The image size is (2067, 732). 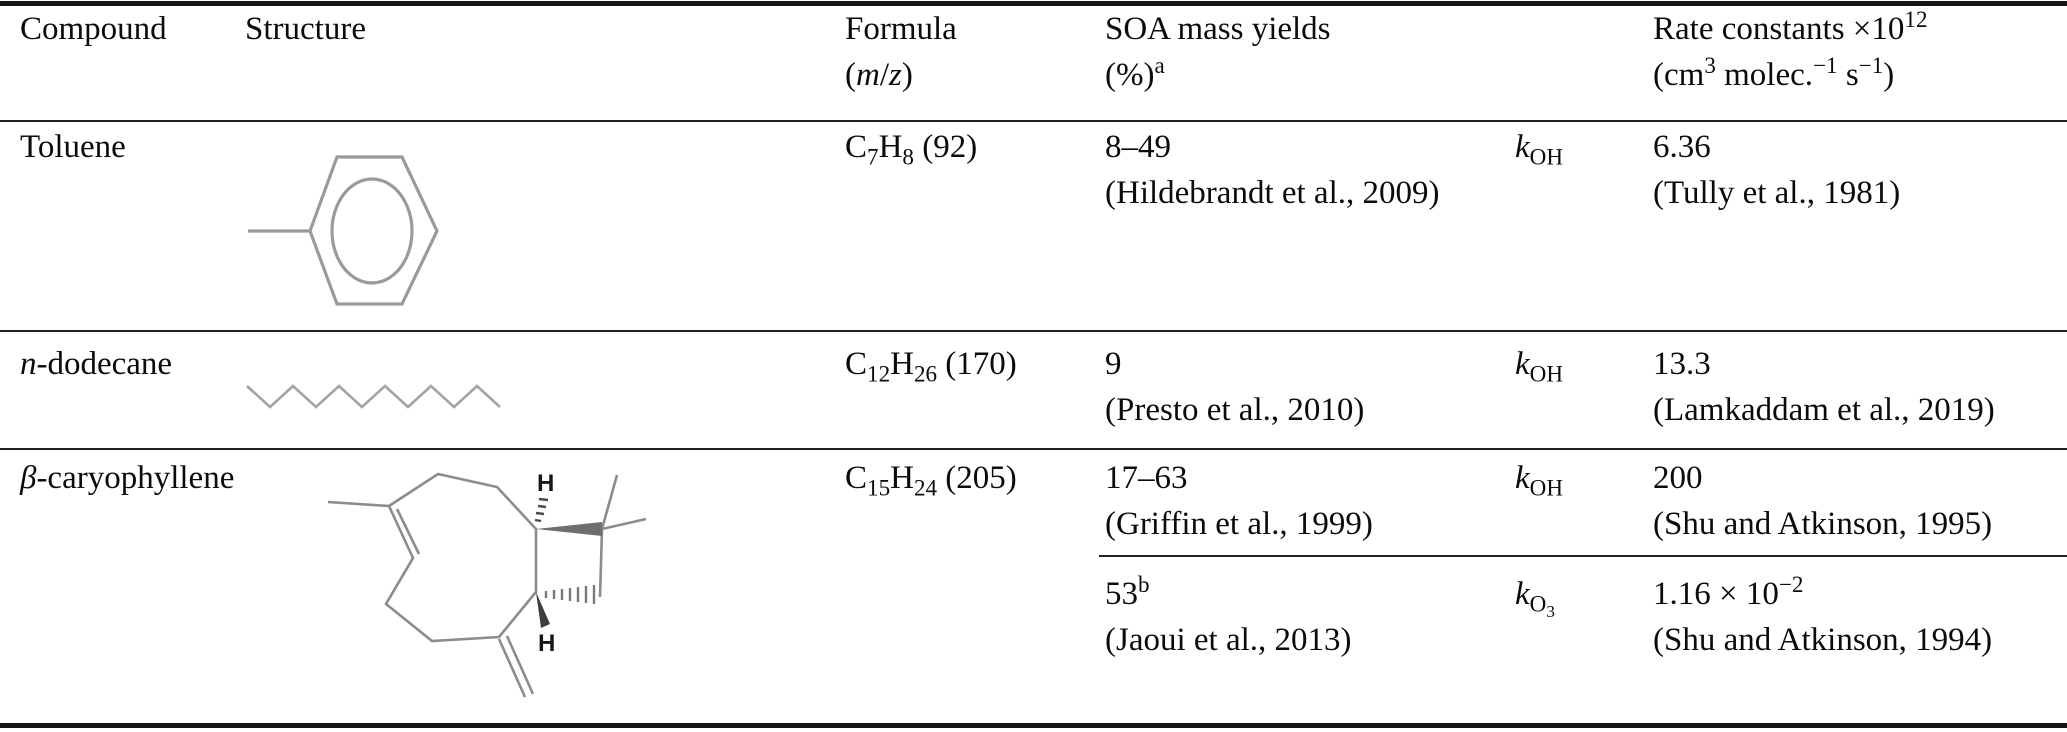 What do you see at coordinates (1728, 591) in the screenshot?
I see `rate-value: 1.16 × 10⁻²` at bounding box center [1728, 591].